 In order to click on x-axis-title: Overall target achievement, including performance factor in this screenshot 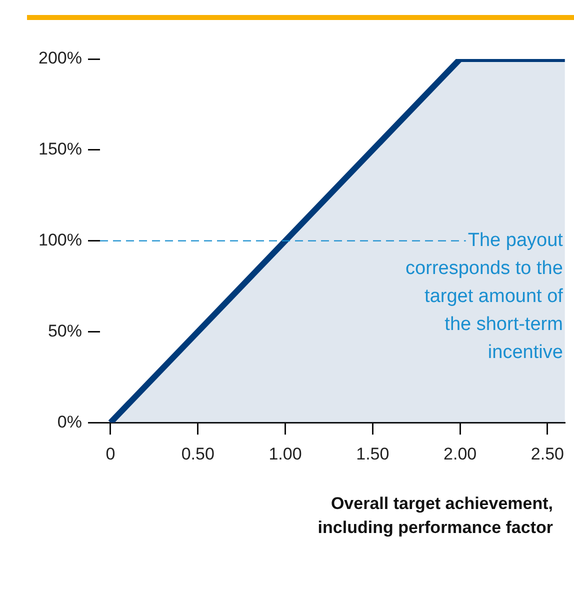, I will do `click(434, 516)`.